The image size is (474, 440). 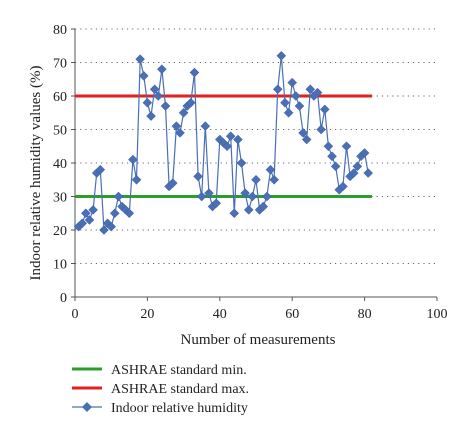 What do you see at coordinates (60, 265) in the screenshot?
I see `y-tick-label: 10` at bounding box center [60, 265].